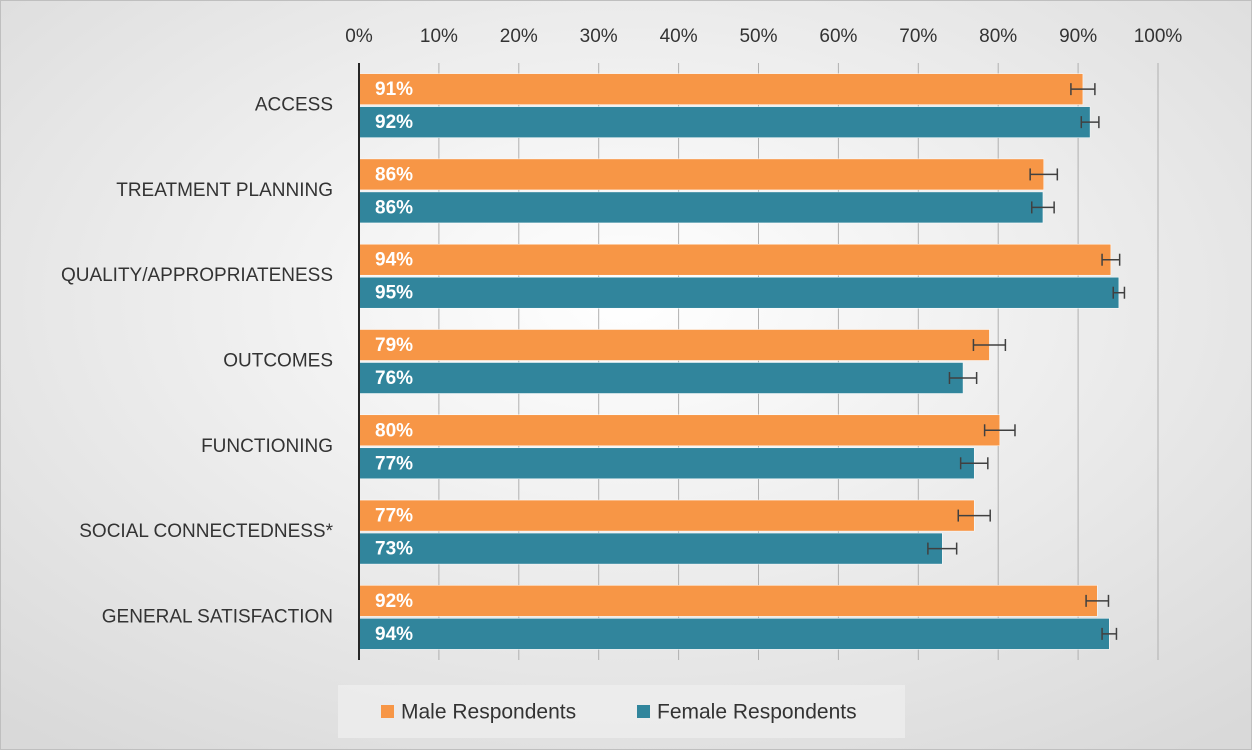 The height and width of the screenshot is (750, 1252). I want to click on data-label: 91%, so click(394, 89).